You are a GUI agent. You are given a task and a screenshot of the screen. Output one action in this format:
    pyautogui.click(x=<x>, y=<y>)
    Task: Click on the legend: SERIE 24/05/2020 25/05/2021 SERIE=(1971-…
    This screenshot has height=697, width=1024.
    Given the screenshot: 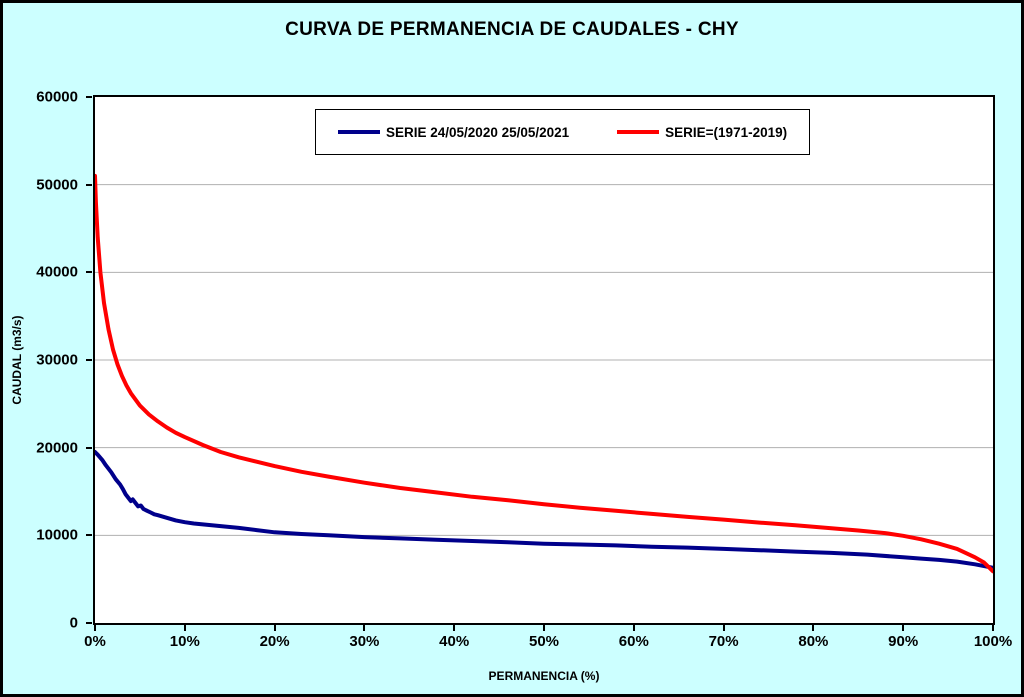 What is the action you would take?
    pyautogui.click(x=563, y=132)
    